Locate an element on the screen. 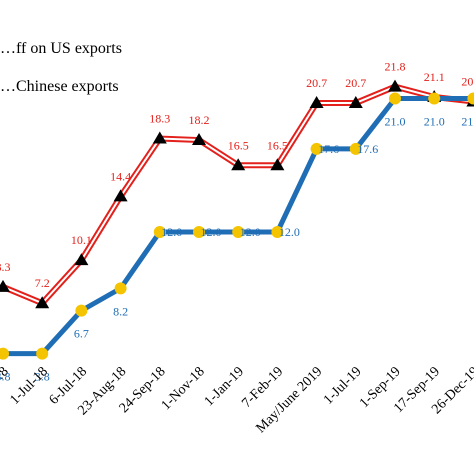  x-tick-label: 1-Jul-18 is located at coordinates (29, 386).